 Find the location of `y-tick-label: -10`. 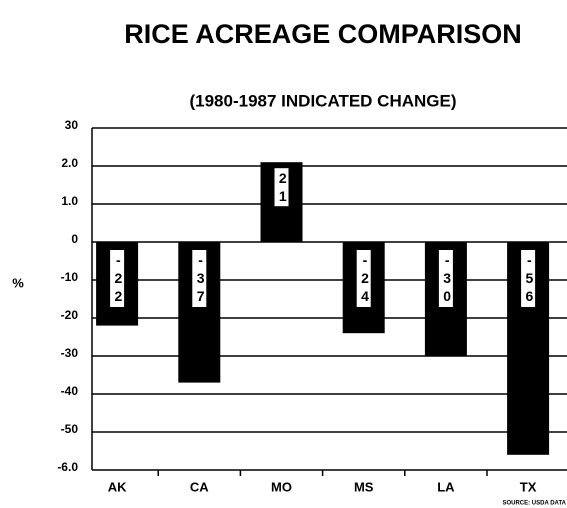

y-tick-label: -10 is located at coordinates (70, 277).